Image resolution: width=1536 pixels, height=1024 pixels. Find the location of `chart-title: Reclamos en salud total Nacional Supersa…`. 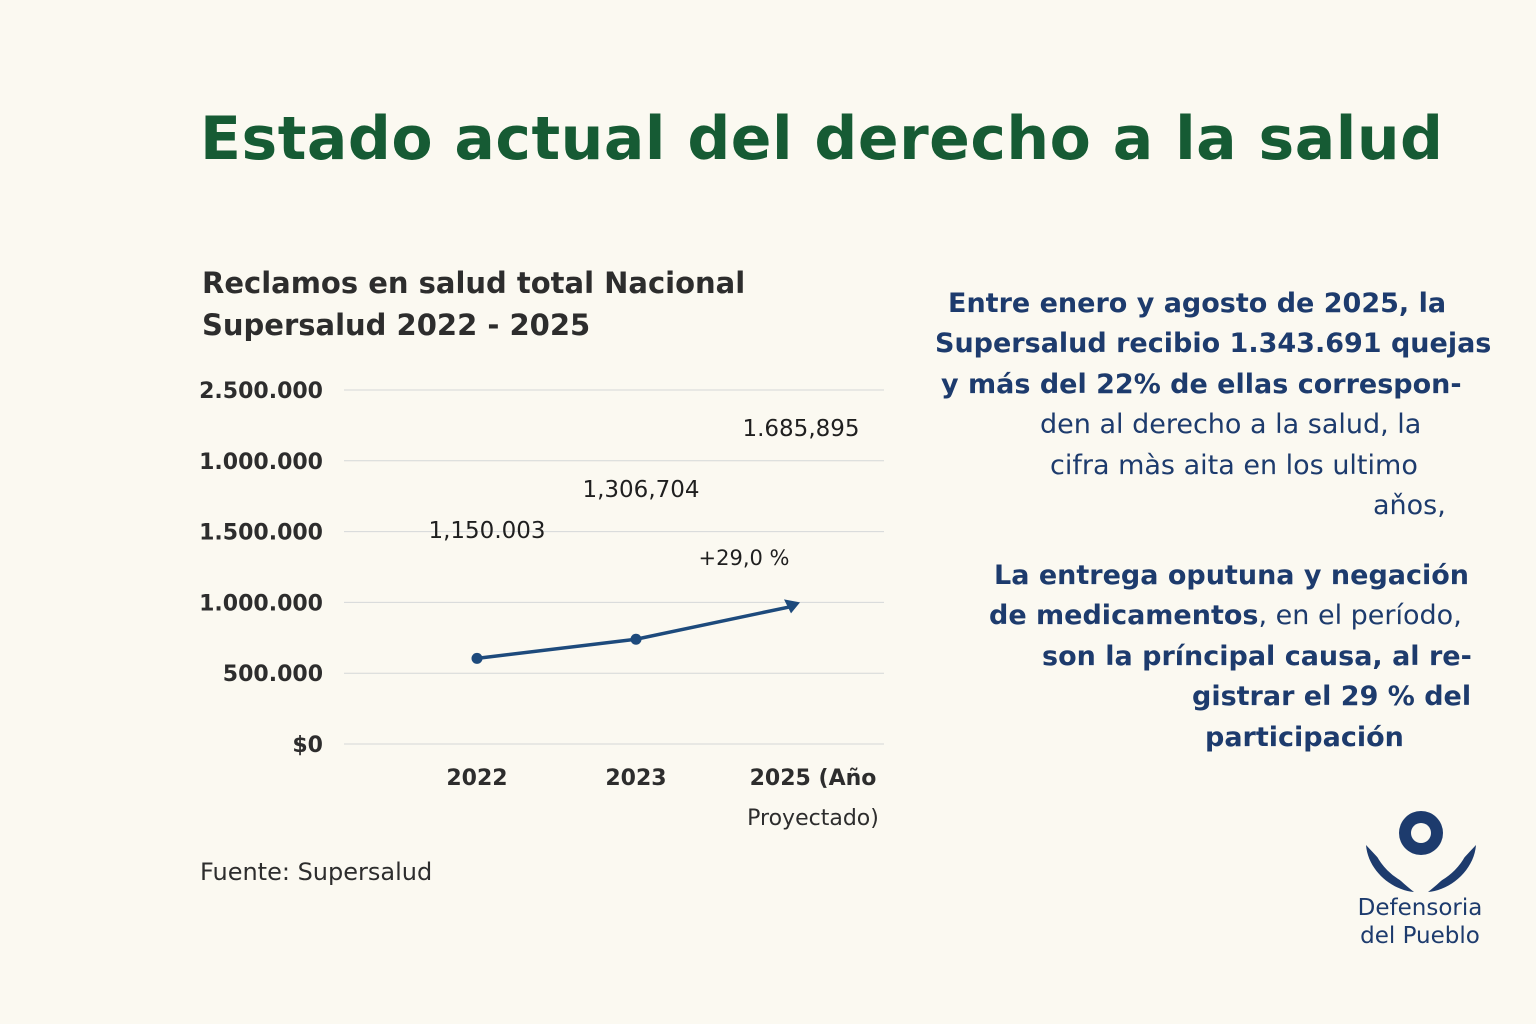

chart-title: Reclamos en salud total Nacional Supersa… is located at coordinates (473, 304).